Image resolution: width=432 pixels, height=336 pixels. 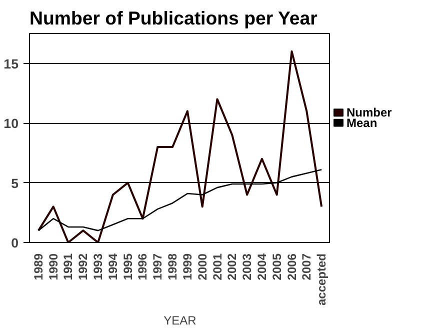 What do you see at coordinates (12, 64) in the screenshot?
I see `y-tick-label: 15` at bounding box center [12, 64].